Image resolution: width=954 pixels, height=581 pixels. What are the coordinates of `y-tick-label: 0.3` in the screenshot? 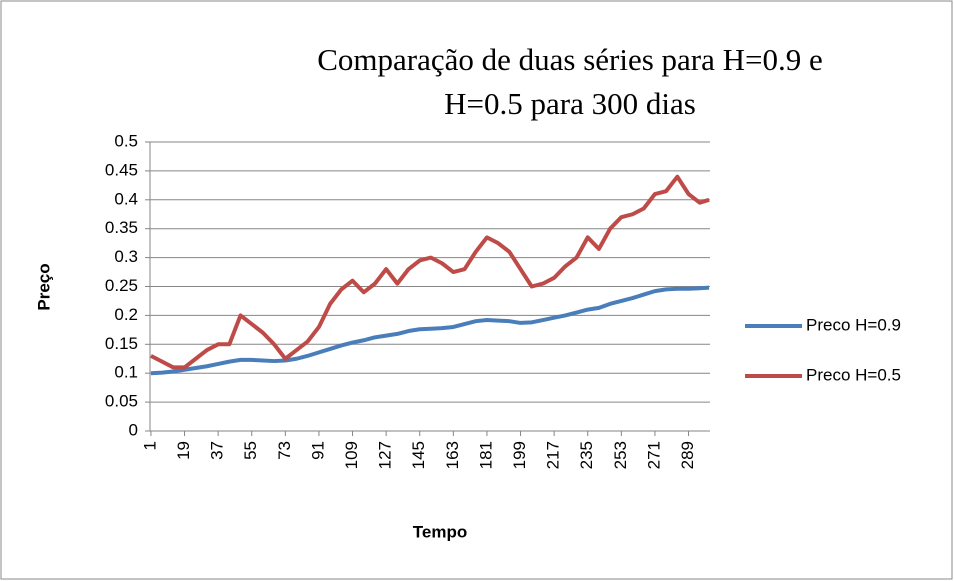 It's located at (126, 256).